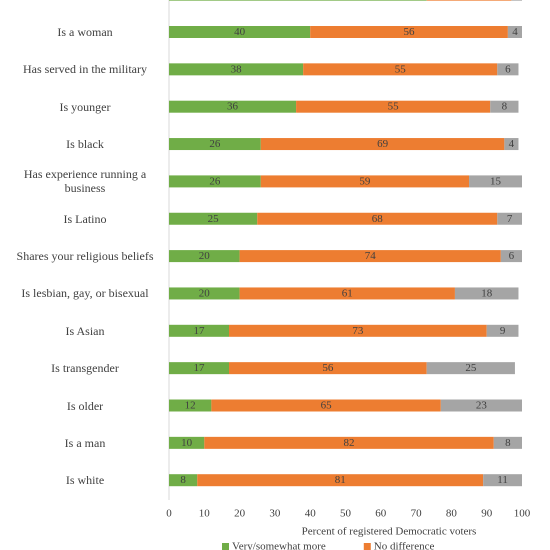  Describe the element at coordinates (85, 144) in the screenshot. I see `y-tick-label: Is black` at that location.